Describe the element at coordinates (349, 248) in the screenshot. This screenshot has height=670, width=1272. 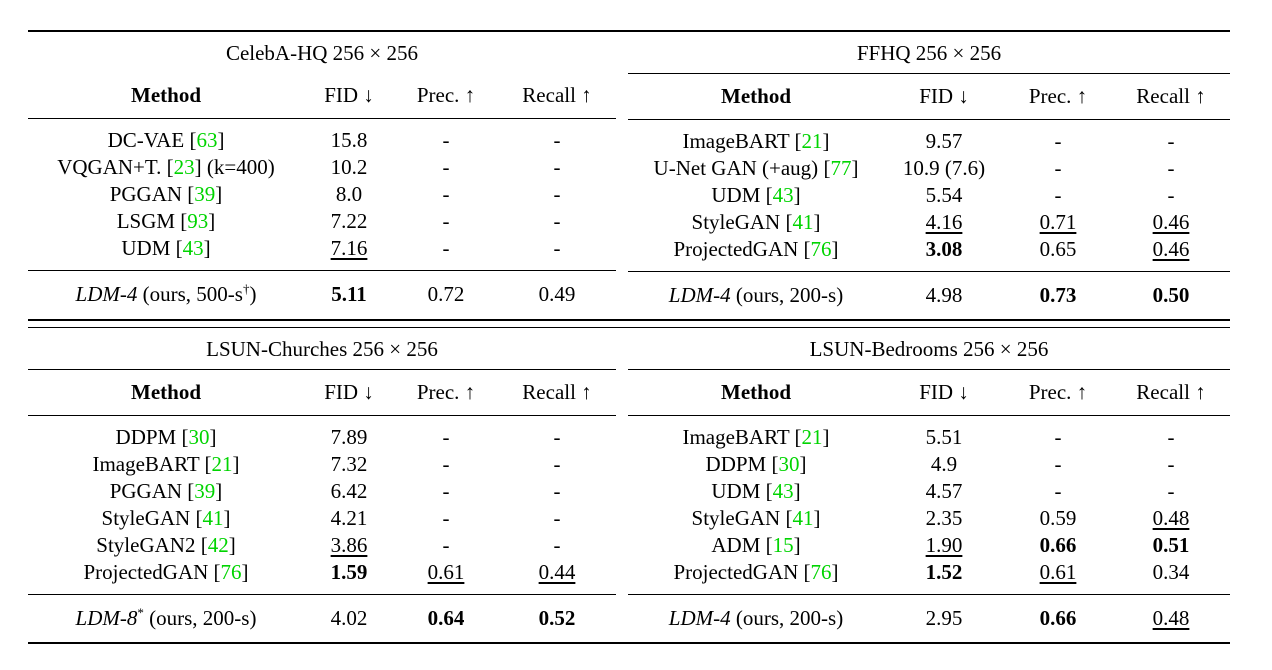
I see `fid-cell: 7.16` at that location.